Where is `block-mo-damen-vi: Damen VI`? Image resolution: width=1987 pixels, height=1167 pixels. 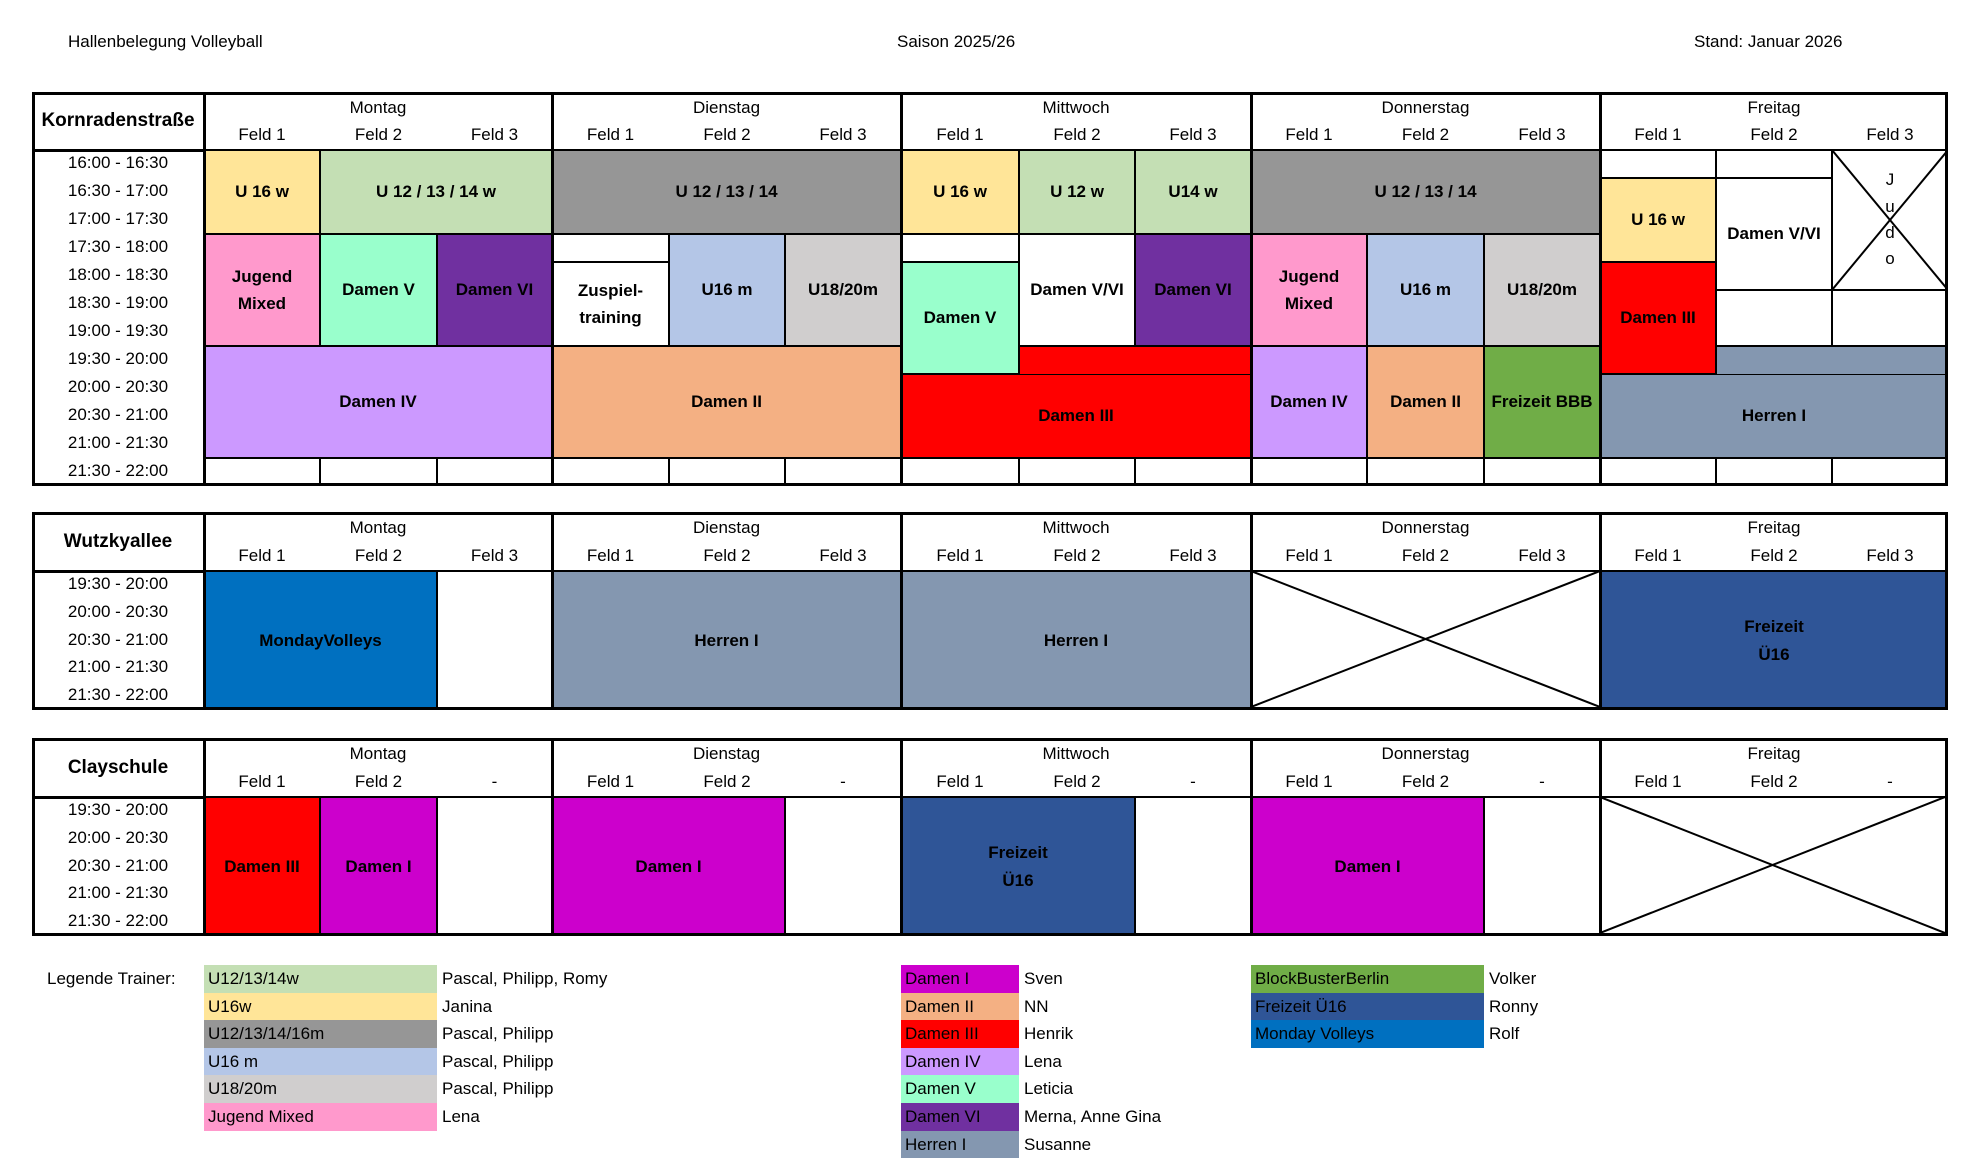 block-mo-damen-vi: Damen VI is located at coordinates (494, 290).